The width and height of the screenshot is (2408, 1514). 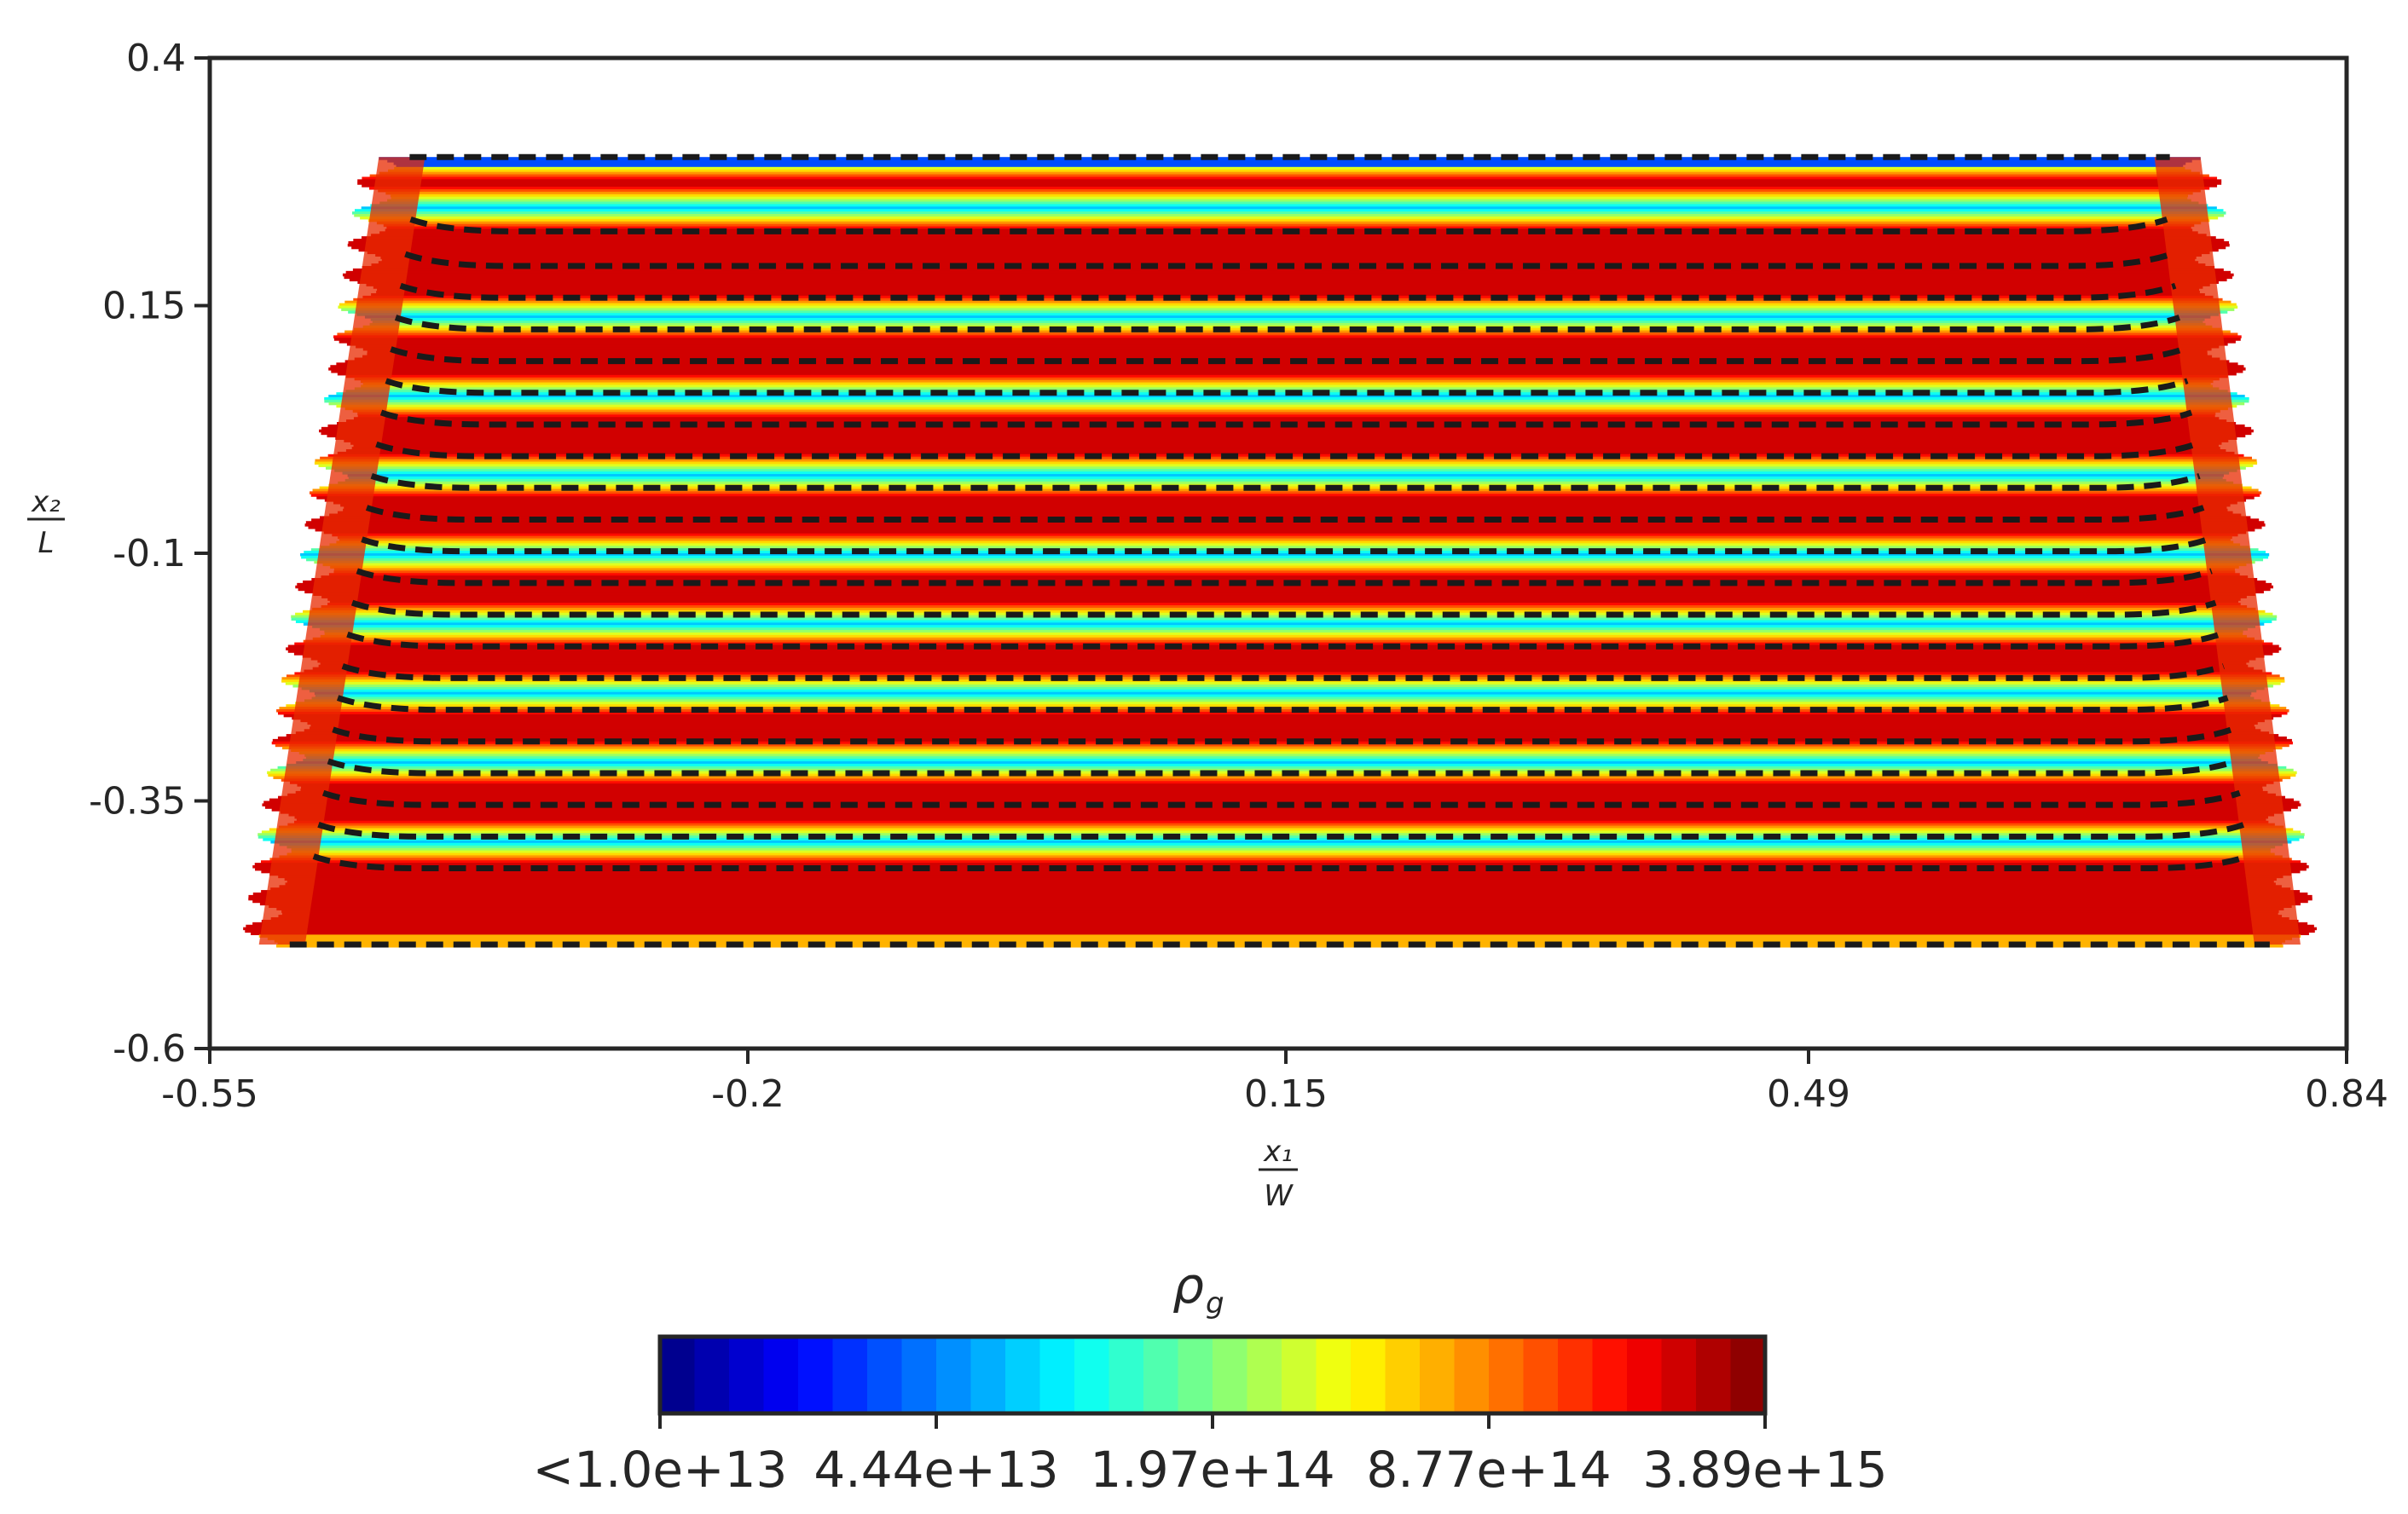 What do you see at coordinates (2346, 1094) in the screenshot?
I see `x-tick-label: 0.84` at bounding box center [2346, 1094].